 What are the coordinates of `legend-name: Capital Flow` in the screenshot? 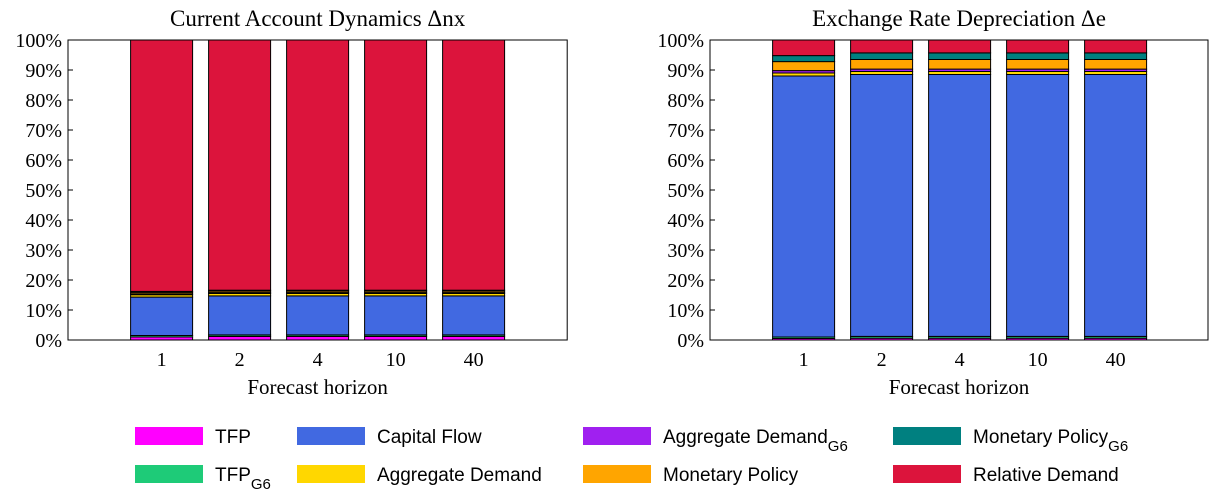 It's located at (429, 437).